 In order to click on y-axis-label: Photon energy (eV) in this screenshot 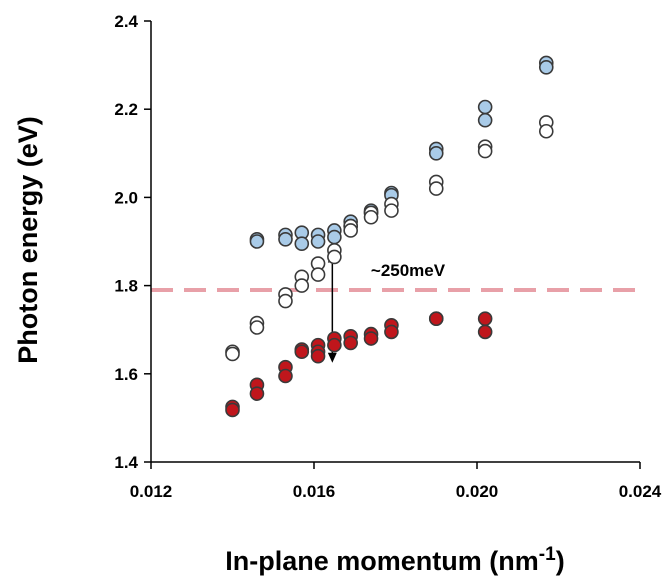, I will do `click(28, 240)`.